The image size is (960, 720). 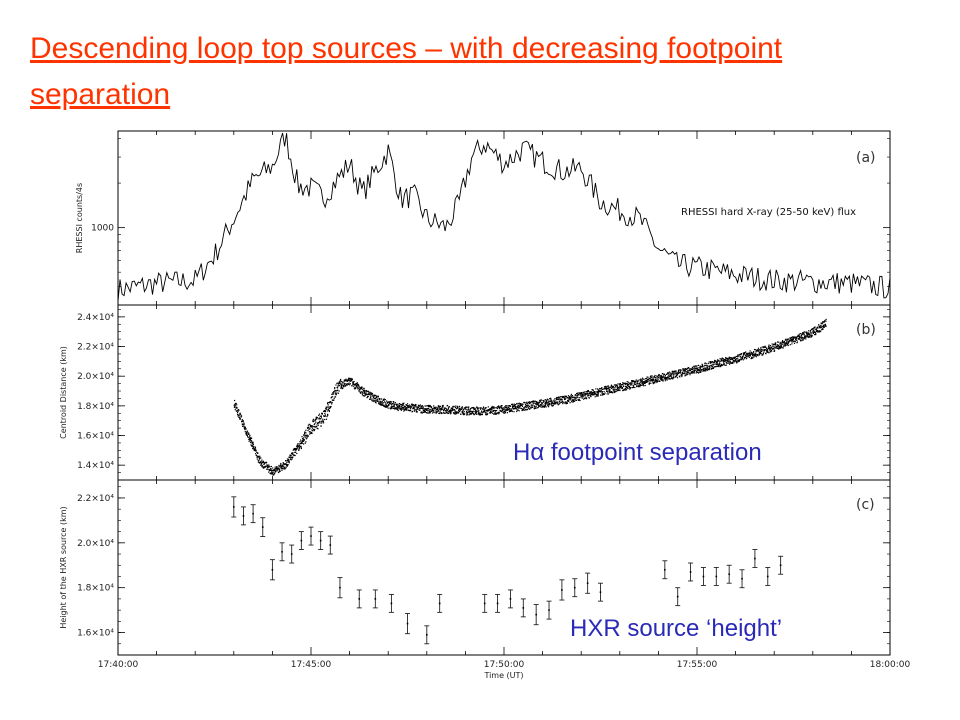 I want to click on separation-annotation: Hα footpoint separation, so click(x=637, y=452).